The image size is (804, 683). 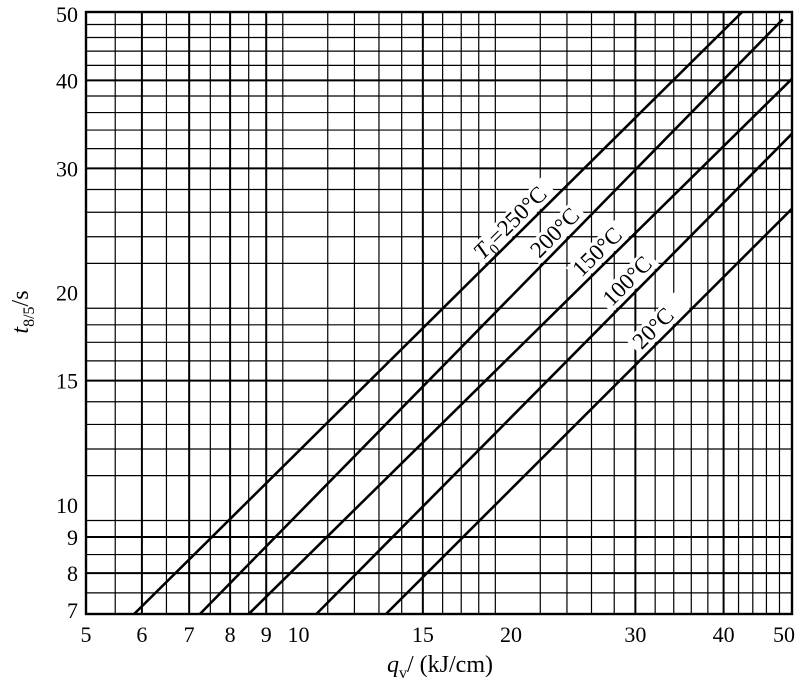 What do you see at coordinates (511, 634) in the screenshot?
I see `x-tick-label: 20` at bounding box center [511, 634].